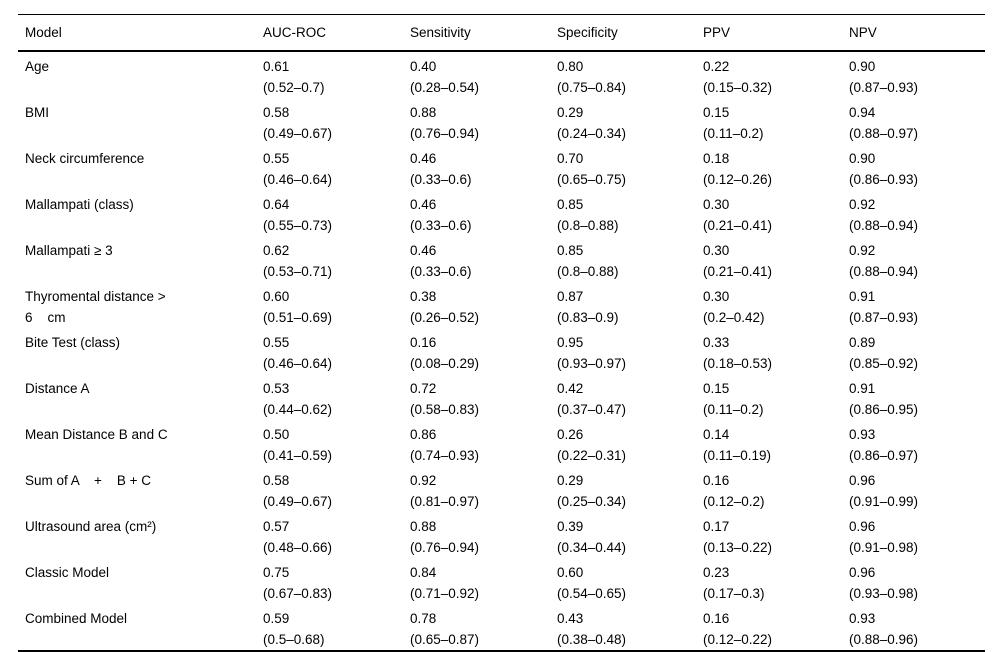  What do you see at coordinates (776, 121) in the screenshot?
I see `metric-cell-ppv: 0.15 (0.11–0.2)` at bounding box center [776, 121].